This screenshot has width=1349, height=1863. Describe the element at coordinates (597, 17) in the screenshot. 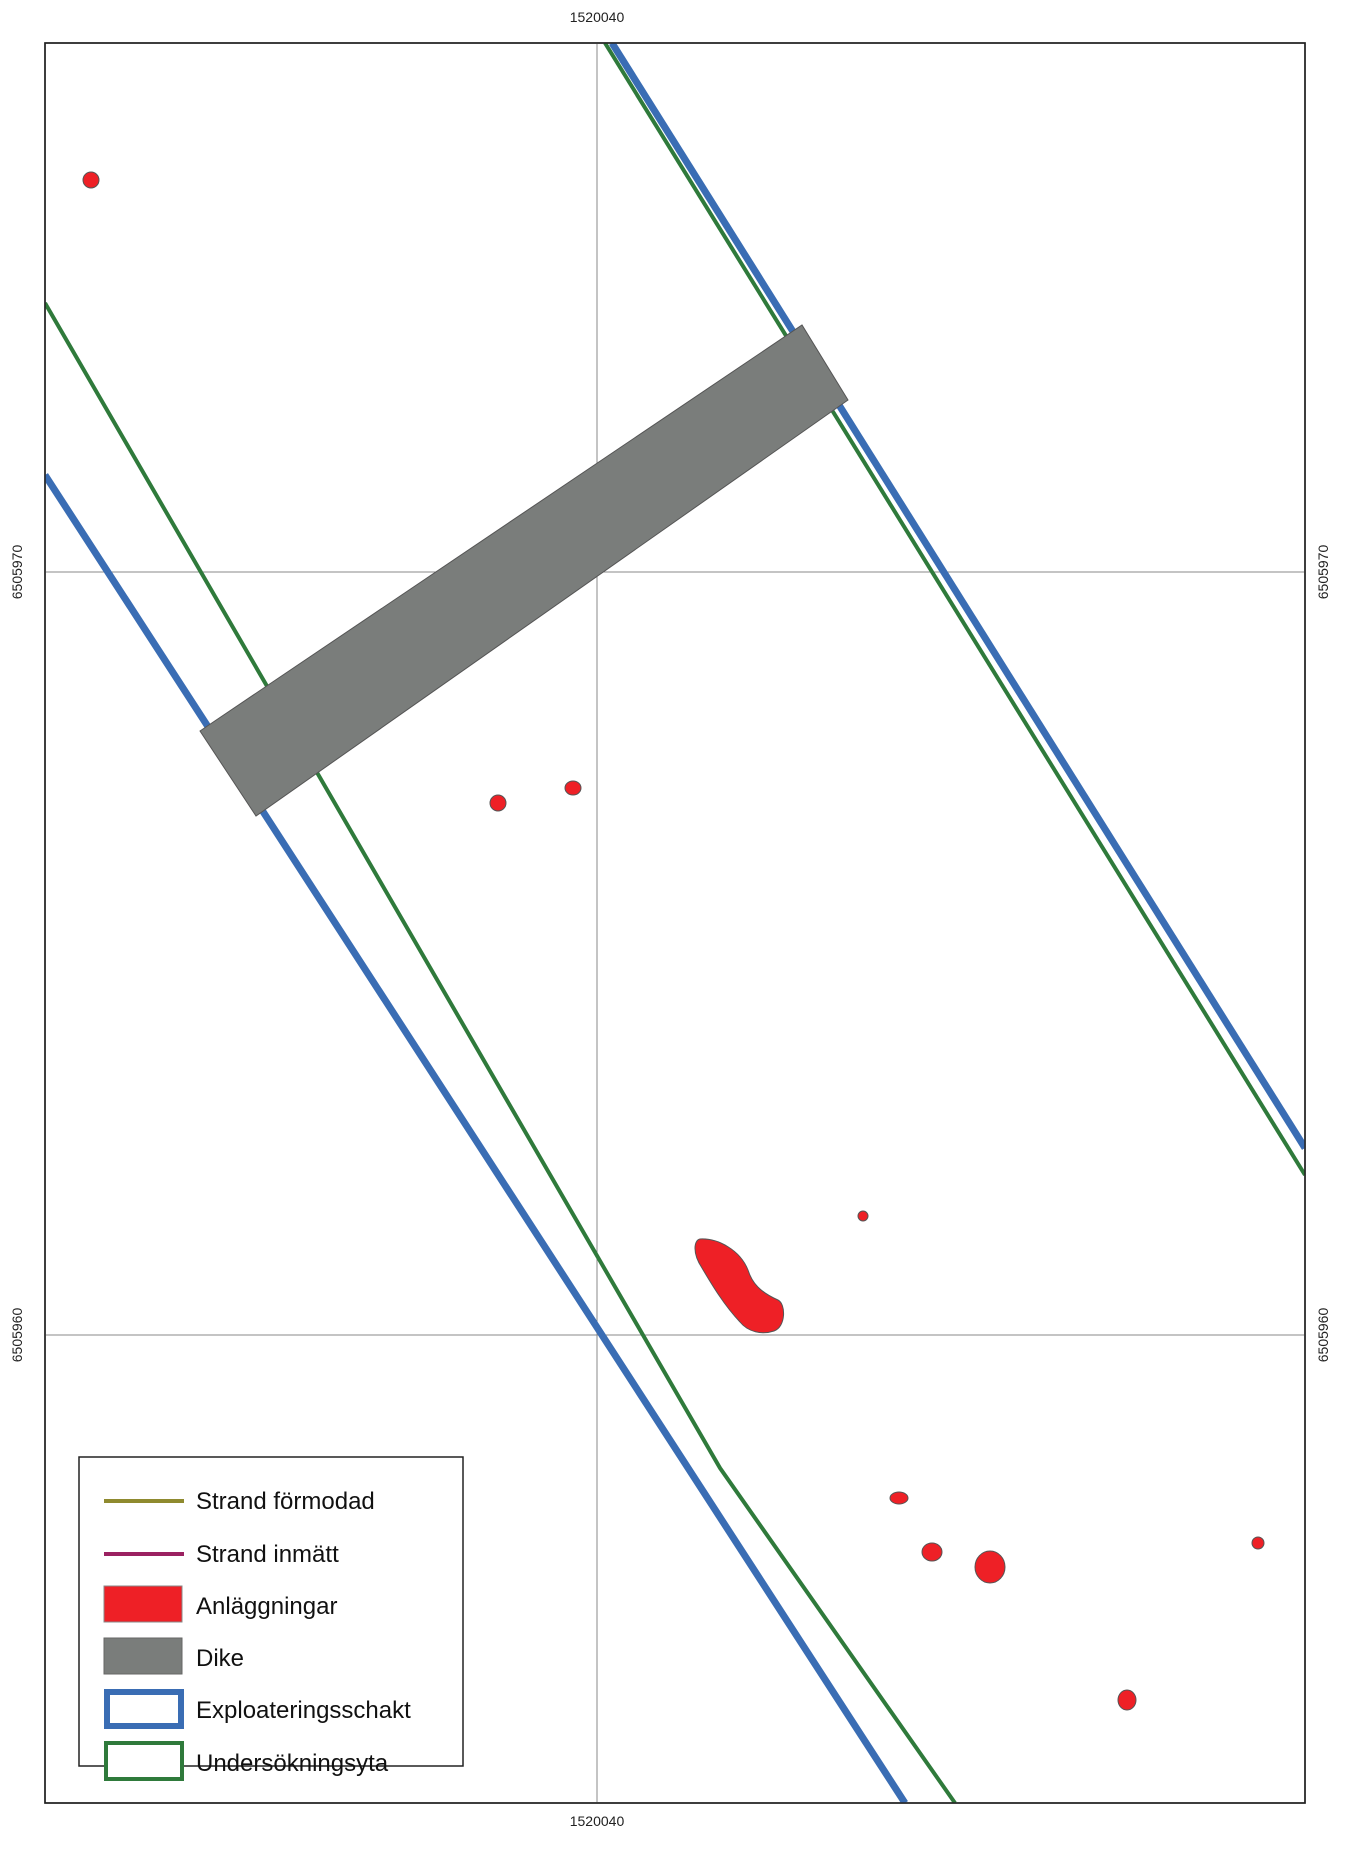

I see `coord-easting-top: 1520040` at that location.